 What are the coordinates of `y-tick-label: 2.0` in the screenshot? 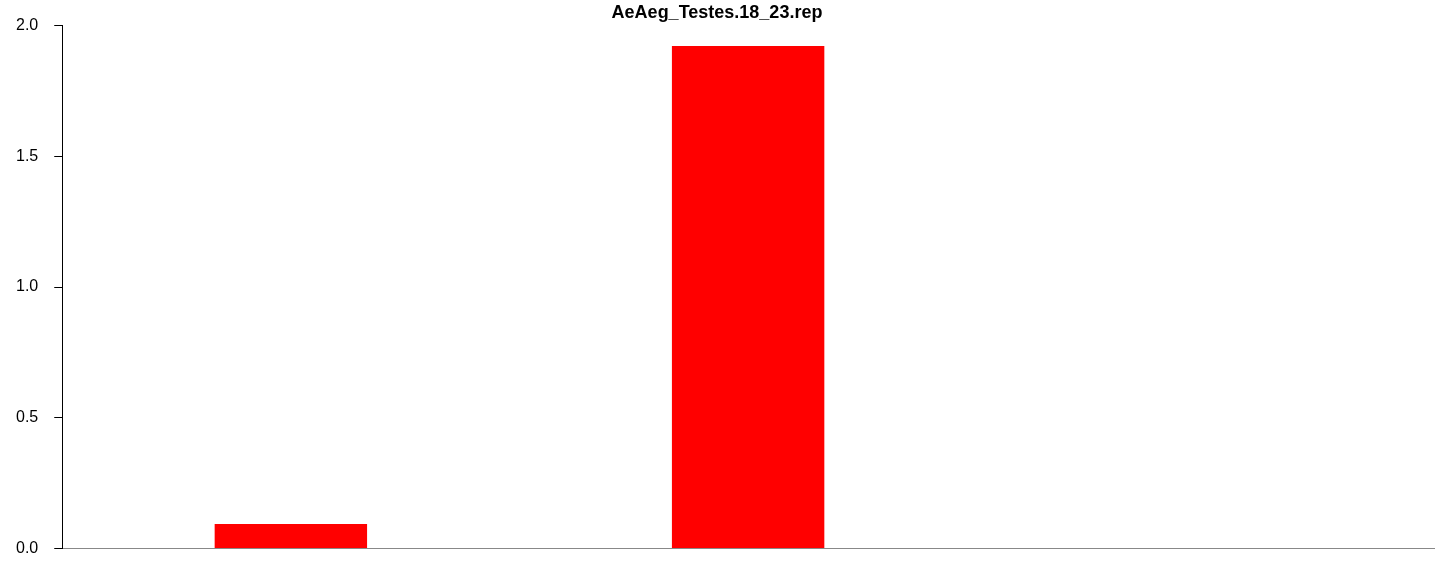 It's located at (27, 25).